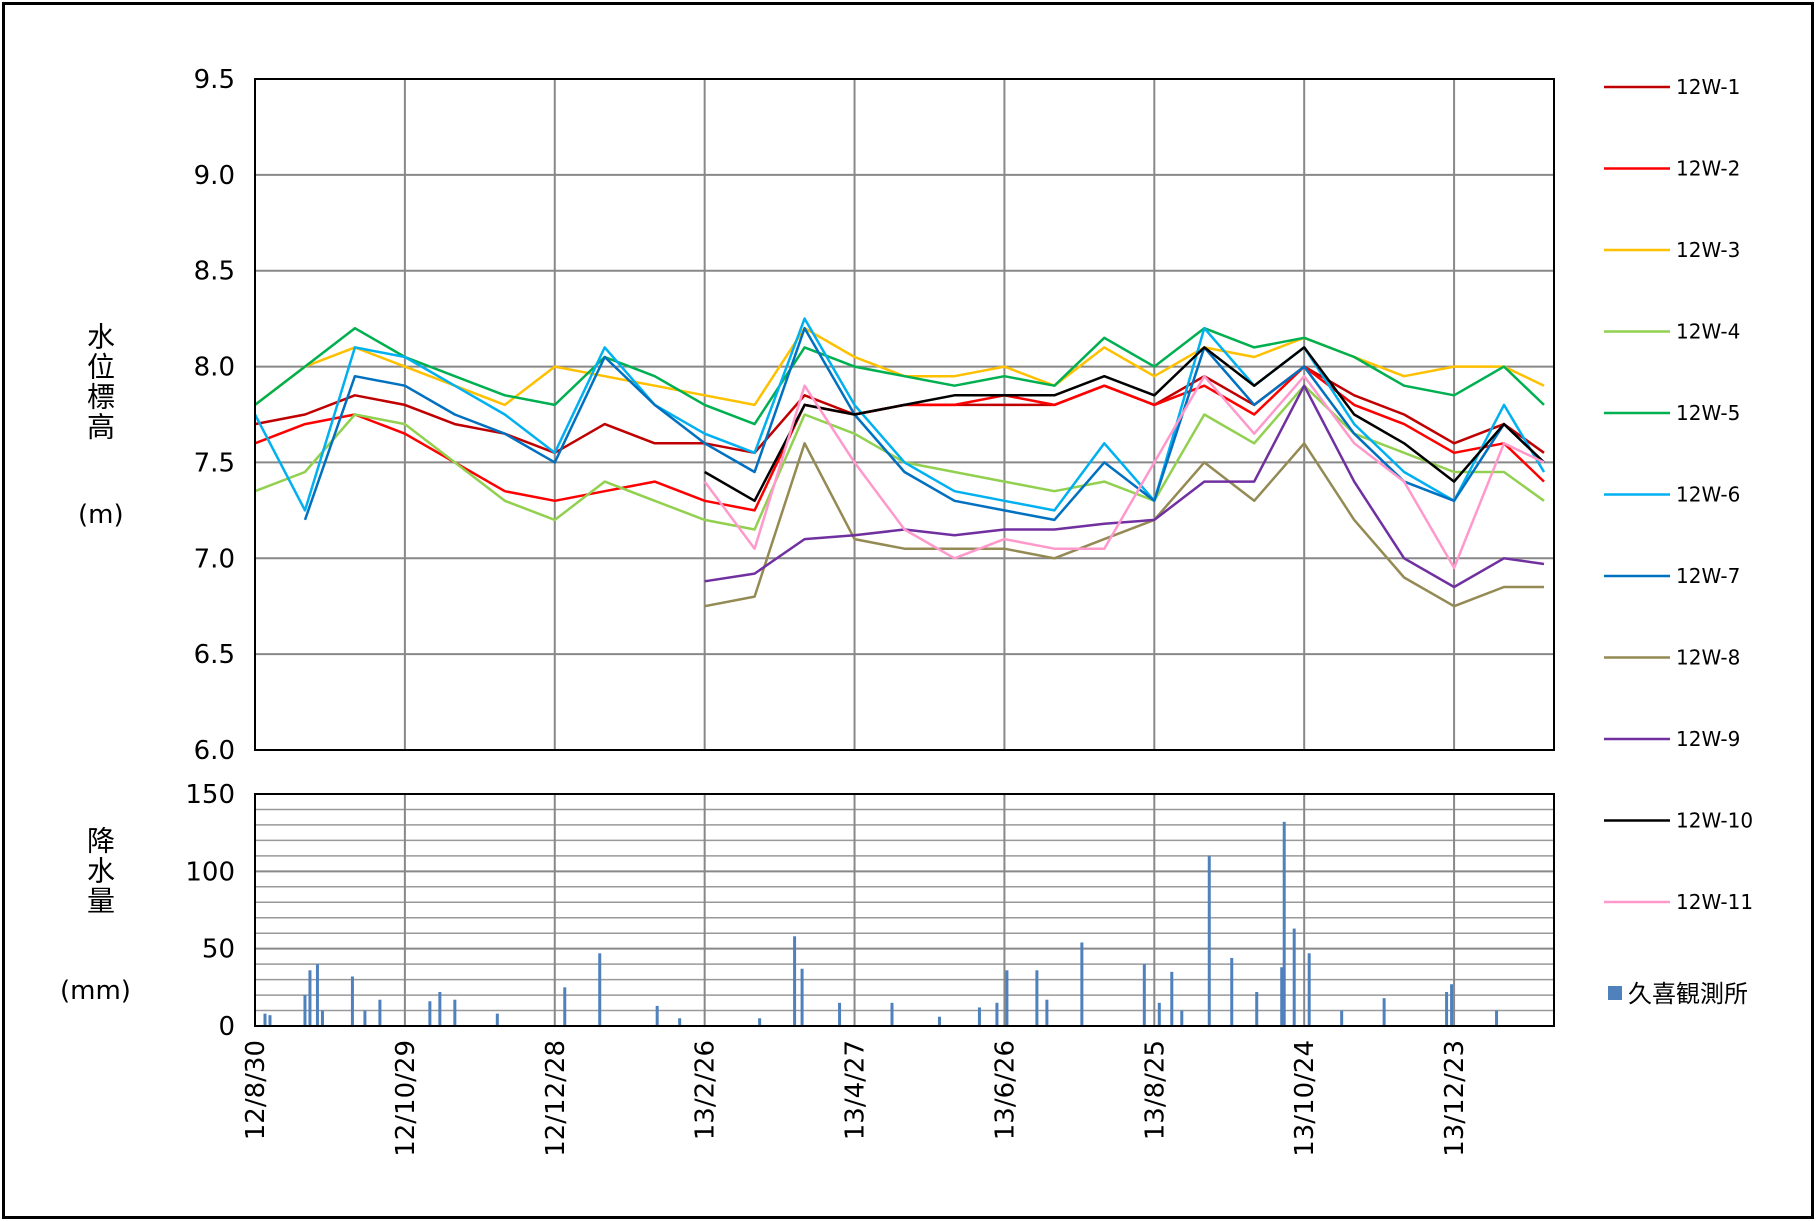 The width and height of the screenshot is (1816, 1221). I want to click on legend-label: 12W-10, so click(1714, 821).